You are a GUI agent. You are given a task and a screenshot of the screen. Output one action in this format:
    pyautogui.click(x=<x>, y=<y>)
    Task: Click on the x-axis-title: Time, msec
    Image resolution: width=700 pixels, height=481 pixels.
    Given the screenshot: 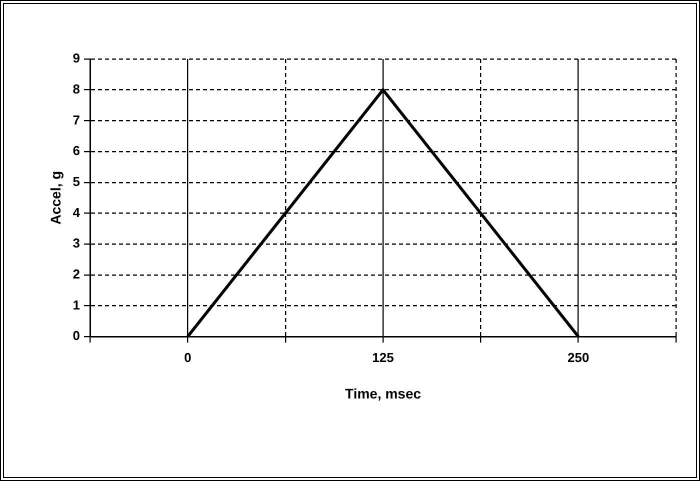 What is the action you would take?
    pyautogui.click(x=383, y=393)
    